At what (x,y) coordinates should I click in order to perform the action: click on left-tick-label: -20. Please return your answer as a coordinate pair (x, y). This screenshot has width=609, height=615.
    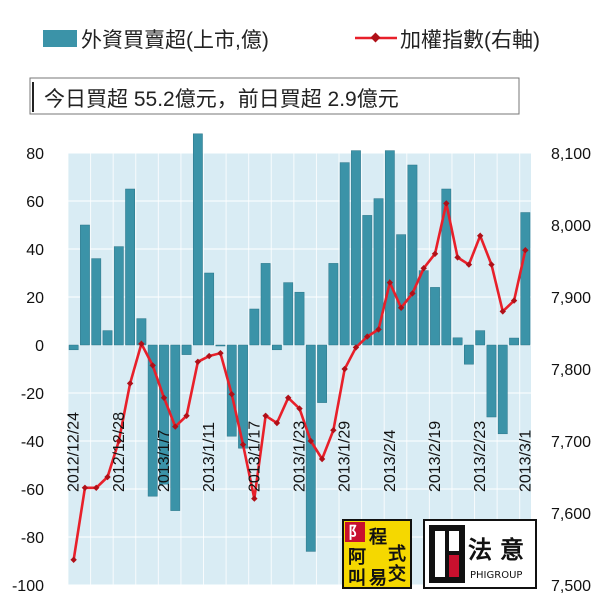
    Looking at the image, I should click on (32, 394).